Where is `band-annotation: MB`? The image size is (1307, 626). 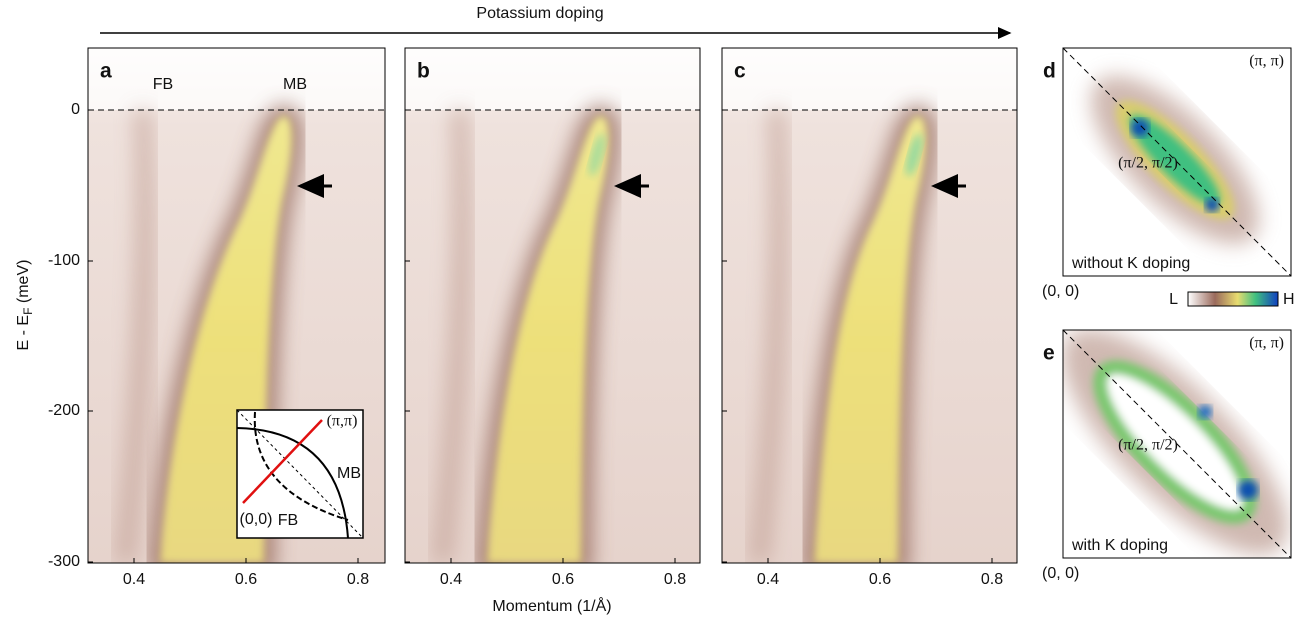 band-annotation: MB is located at coordinates (295, 84).